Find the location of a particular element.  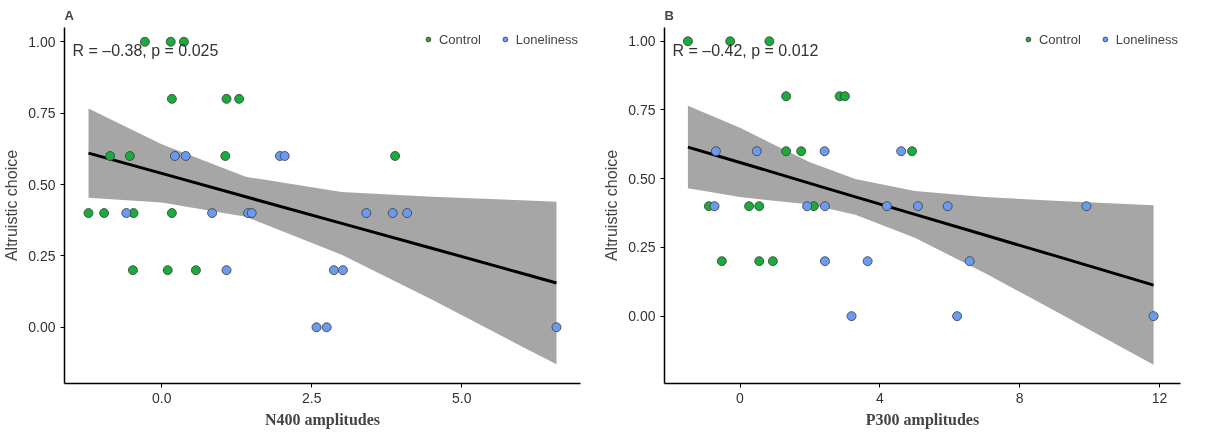

x-tick-label: 0.0 is located at coordinates (161, 397).